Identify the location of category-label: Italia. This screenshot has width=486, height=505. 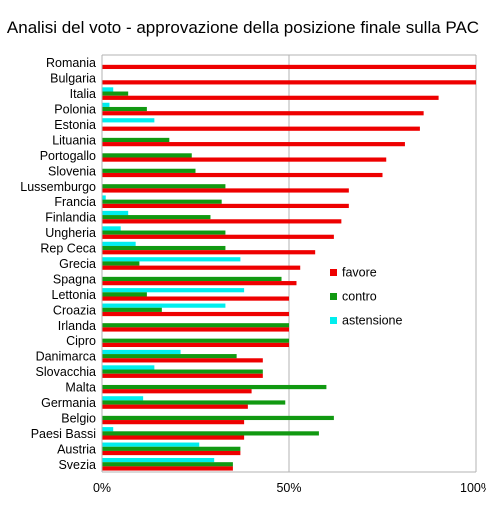
(83, 94).